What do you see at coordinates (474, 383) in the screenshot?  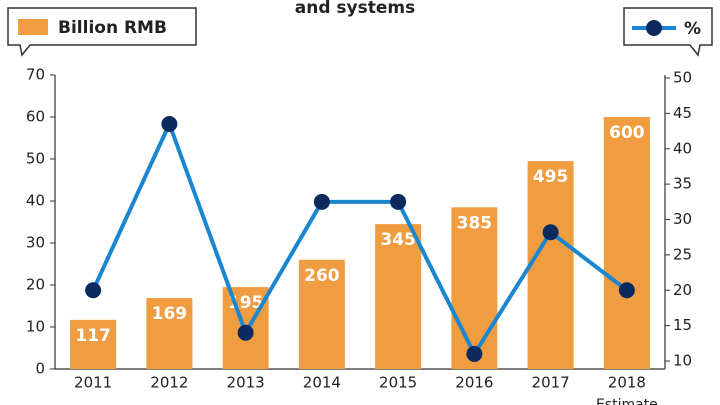 I see `x-tick-label: 2016` at bounding box center [474, 383].